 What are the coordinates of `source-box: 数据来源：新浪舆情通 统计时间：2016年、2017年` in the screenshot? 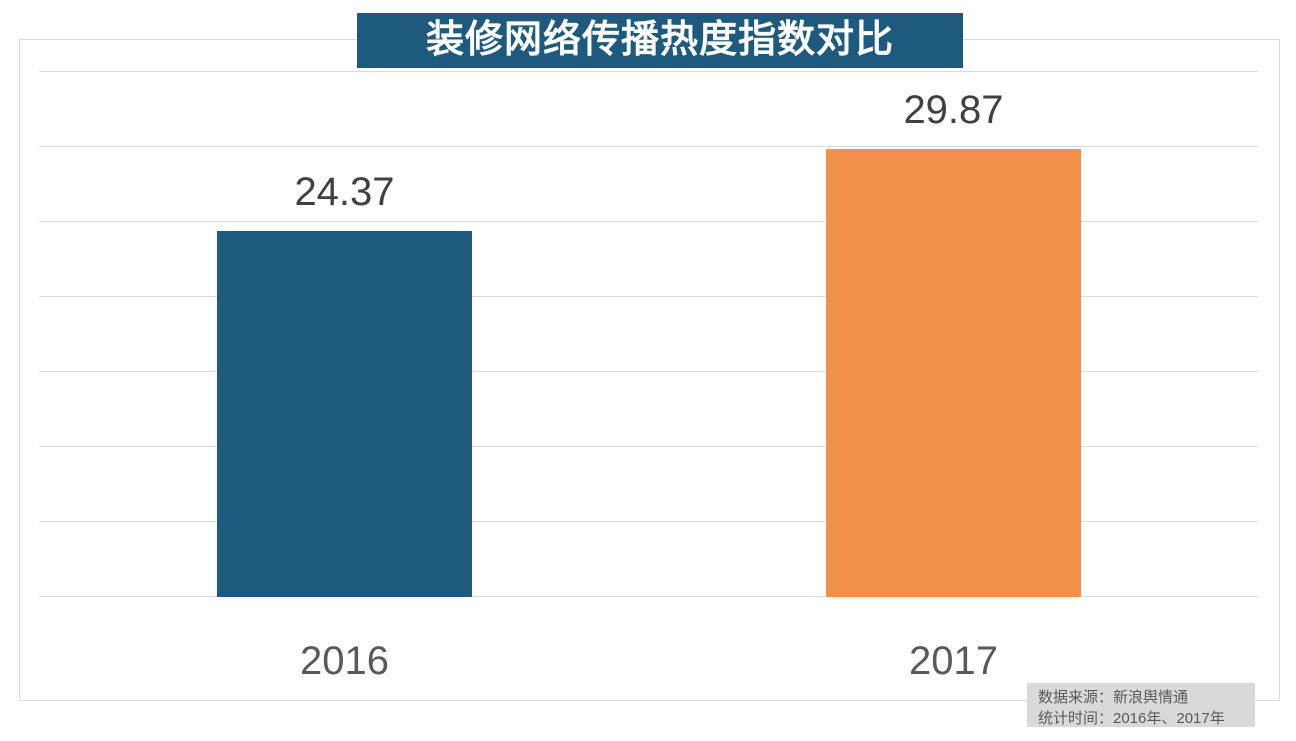 It's located at (1141, 705).